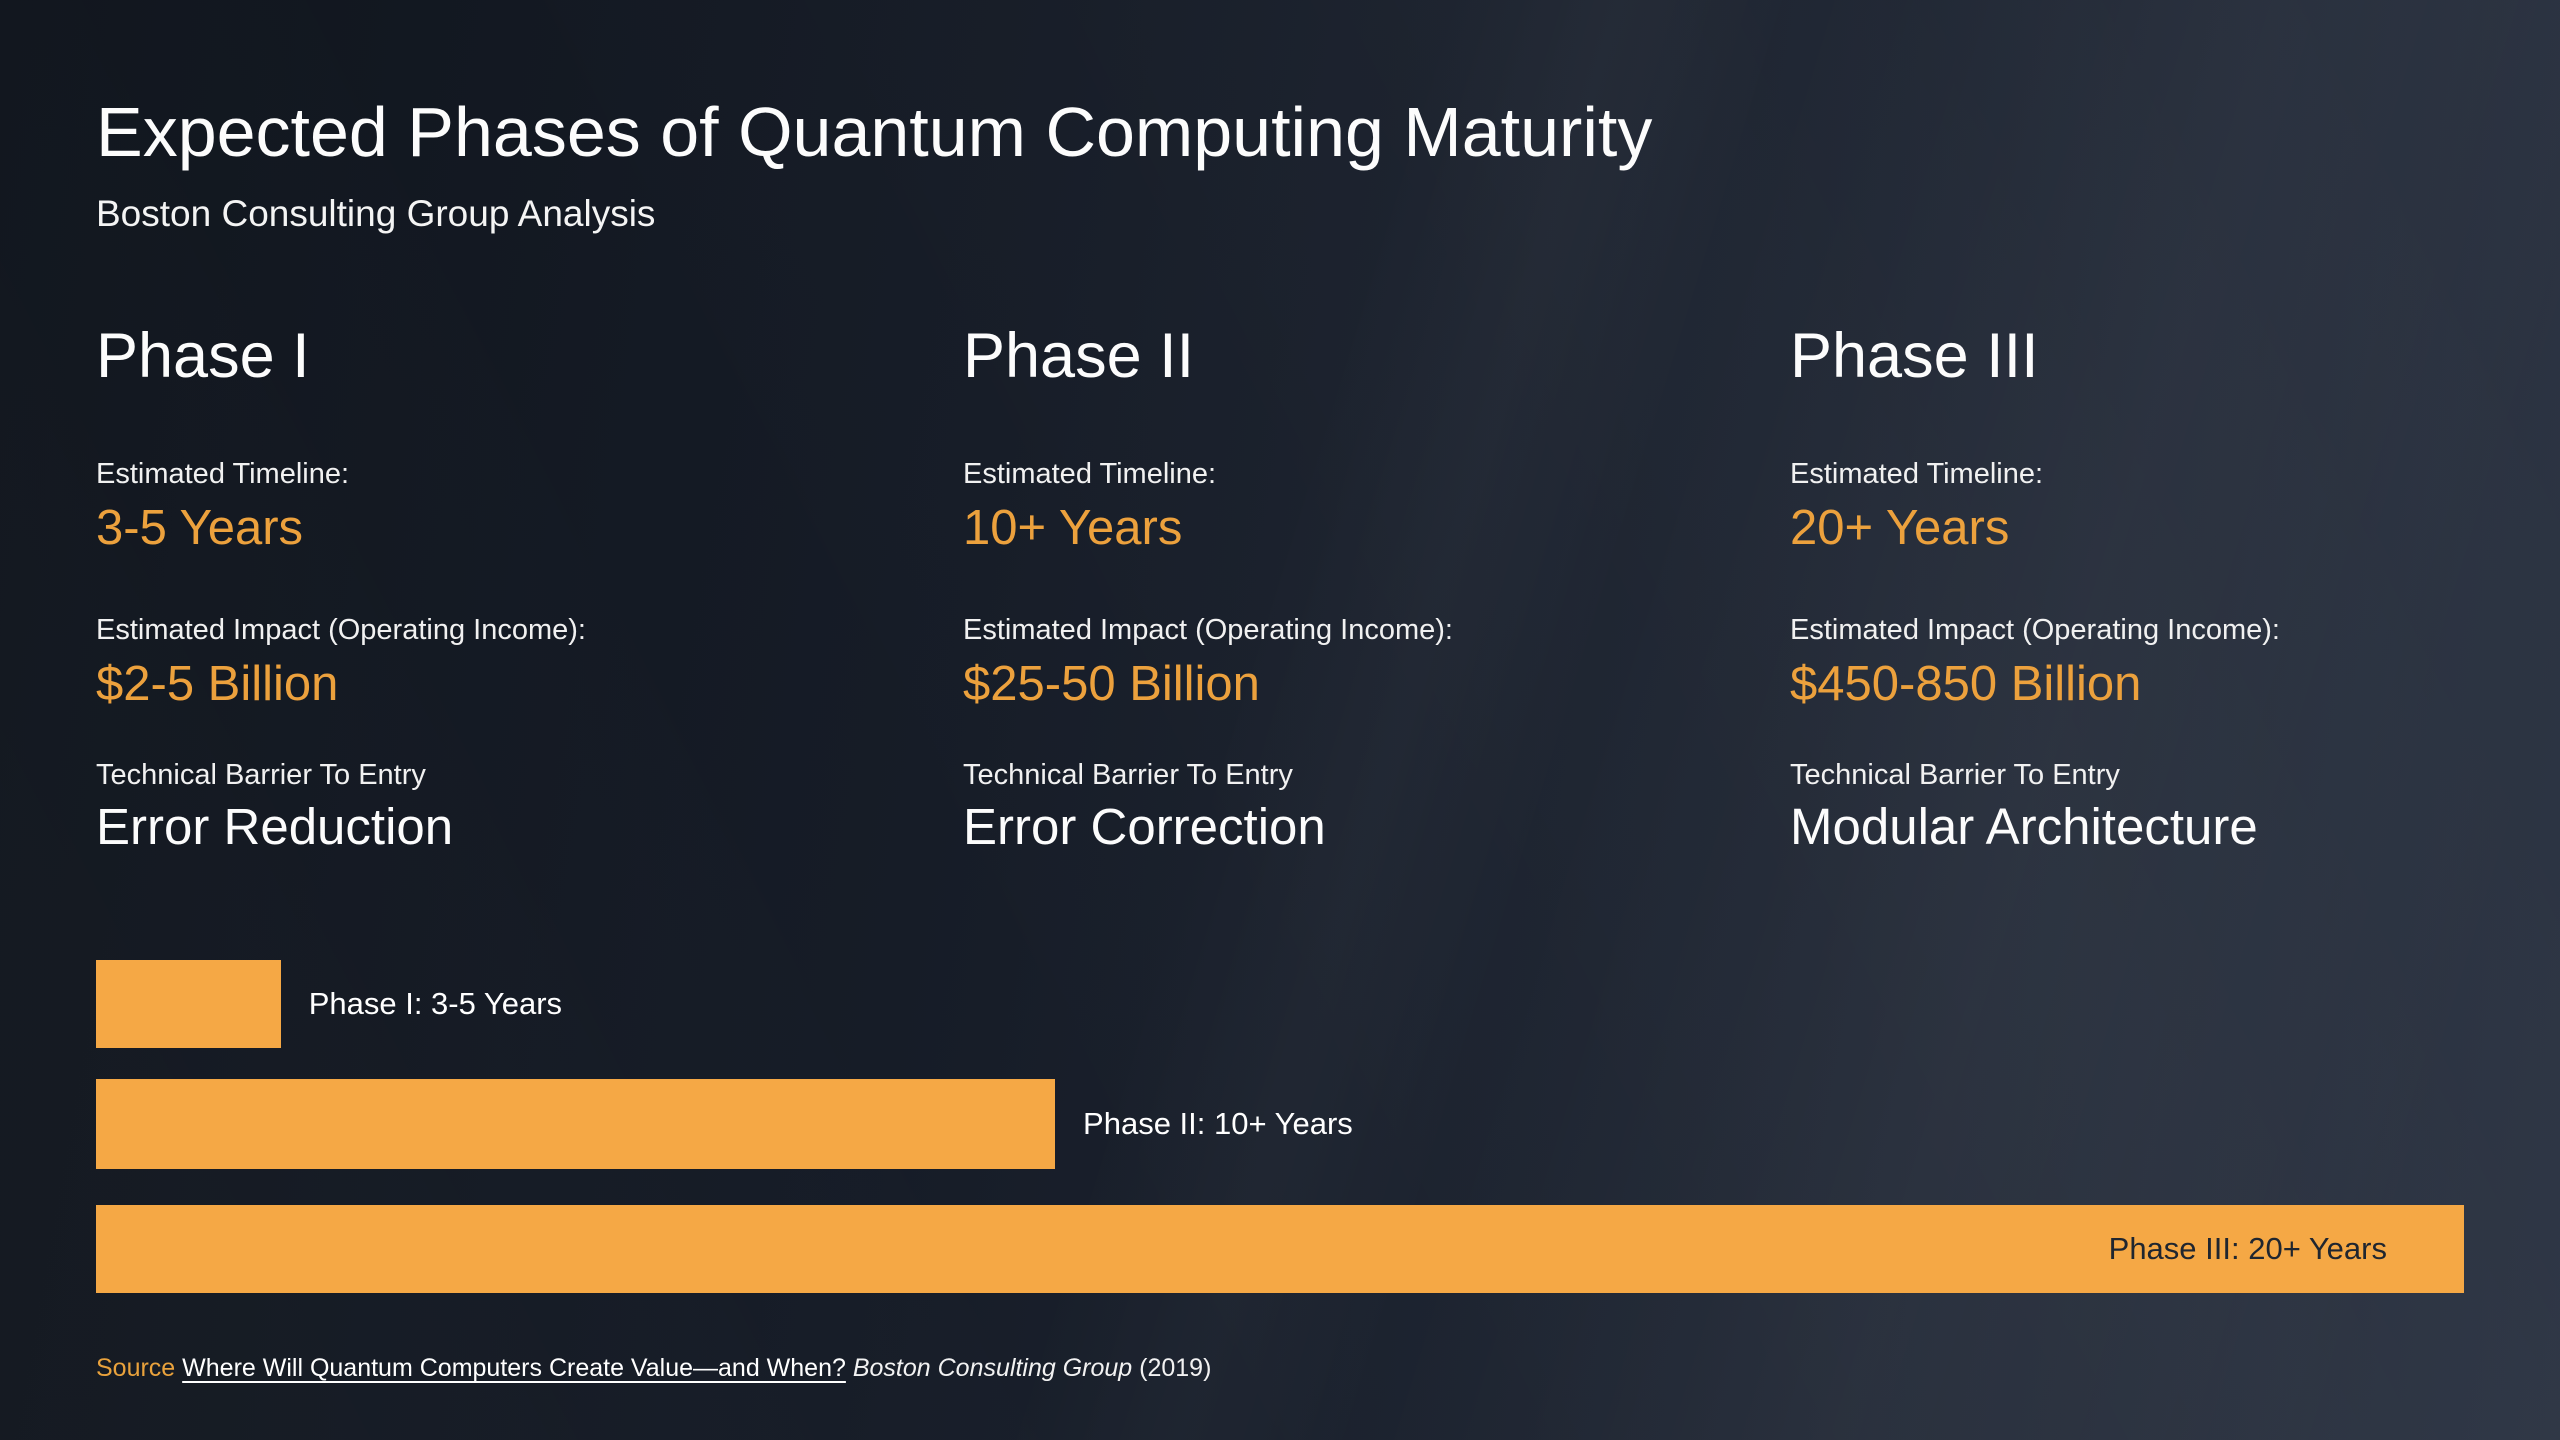  Describe the element at coordinates (1079, 356) in the screenshot. I see `phase-name: Phase II` at that location.